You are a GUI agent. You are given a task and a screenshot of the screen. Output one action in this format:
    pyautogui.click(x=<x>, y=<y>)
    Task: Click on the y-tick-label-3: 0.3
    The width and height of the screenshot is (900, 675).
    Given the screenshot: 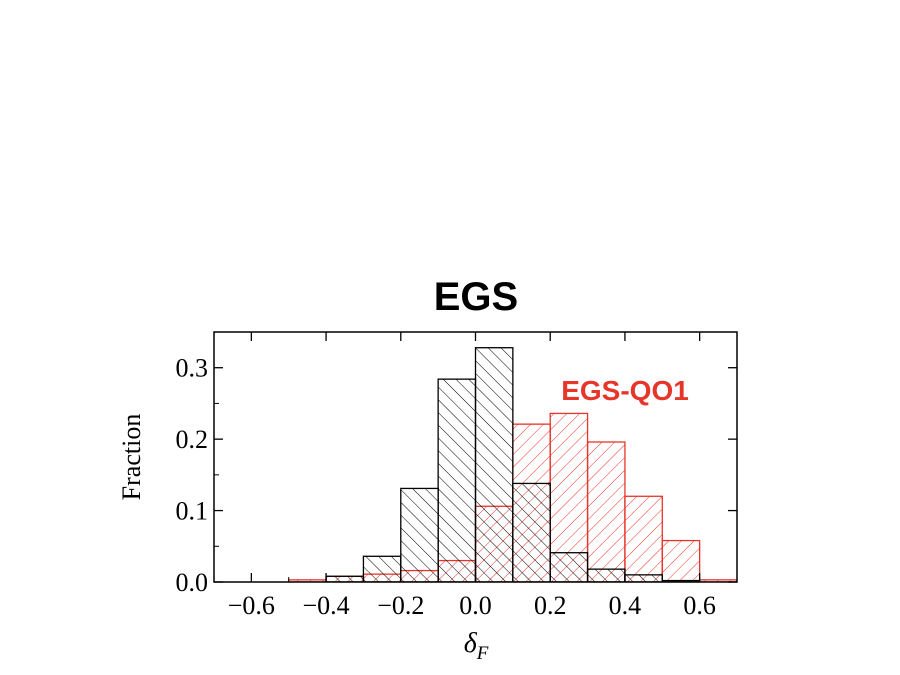 What is the action you would take?
    pyautogui.click(x=192, y=368)
    